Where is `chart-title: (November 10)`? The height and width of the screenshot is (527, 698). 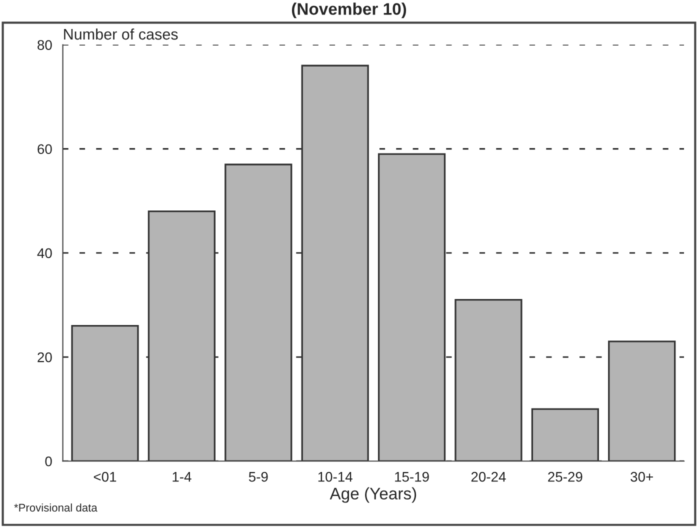
chart-title: (November 10) is located at coordinates (349, 10).